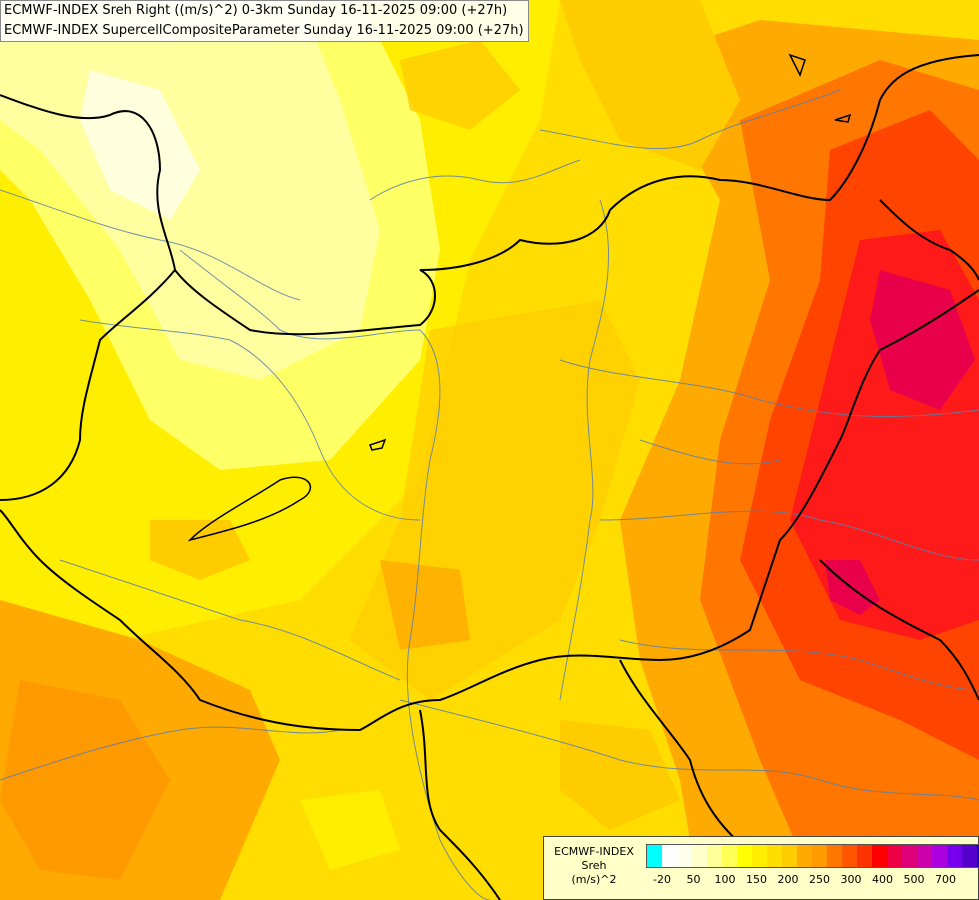 The height and width of the screenshot is (900, 979). I want to click on legend-tick-labels: -20 50 100 150 200 250 300 400 500 700, so click(761, 881).